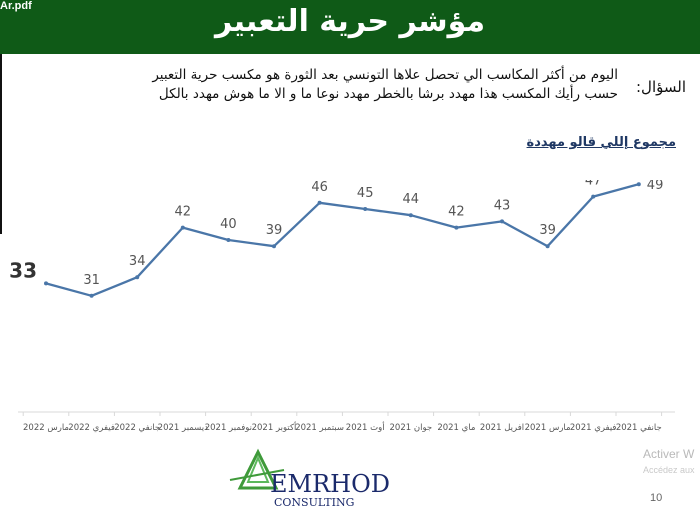 This screenshot has height=506, width=700. Describe the element at coordinates (411, 199) in the screenshot. I see `data-label: 44` at that location.